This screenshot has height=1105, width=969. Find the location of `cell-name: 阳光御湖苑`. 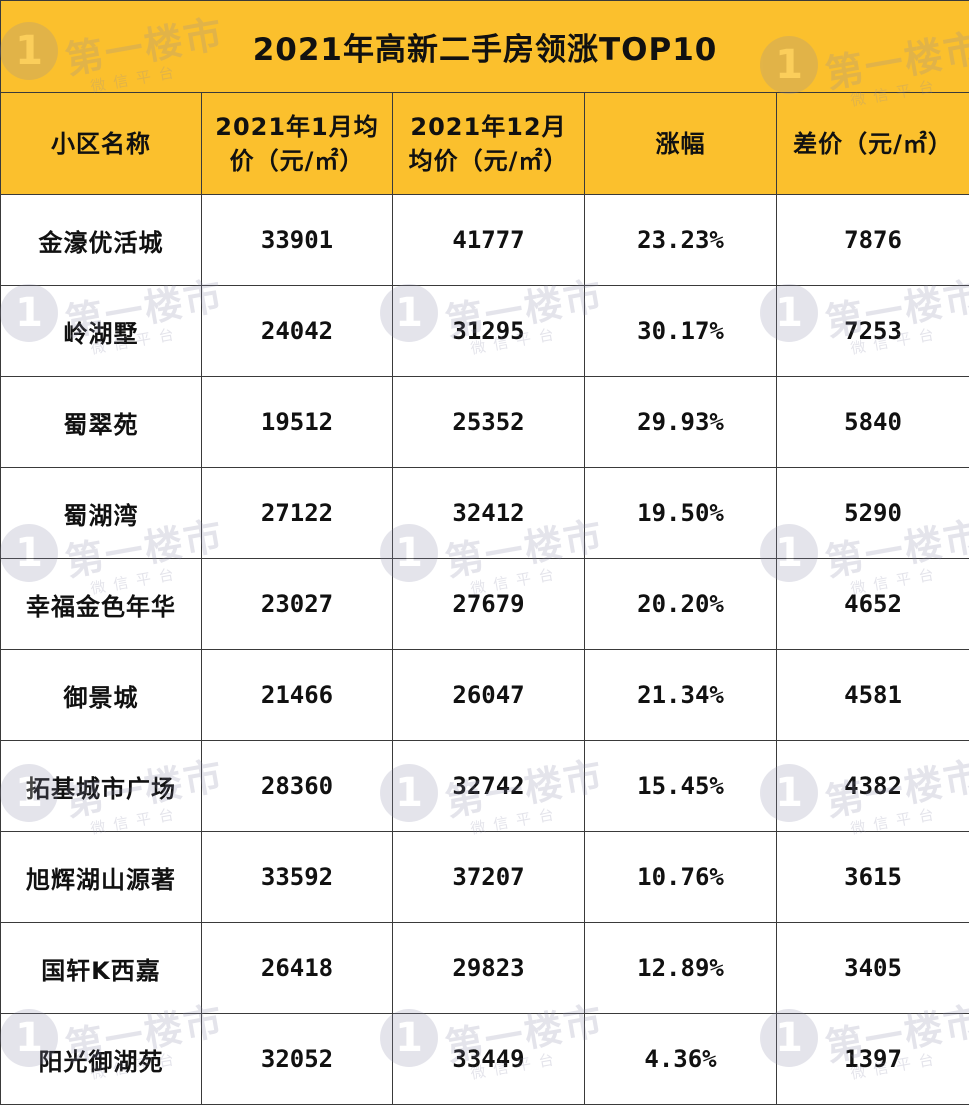

cell-name: 阳光御湖苑 is located at coordinates (101, 1059).